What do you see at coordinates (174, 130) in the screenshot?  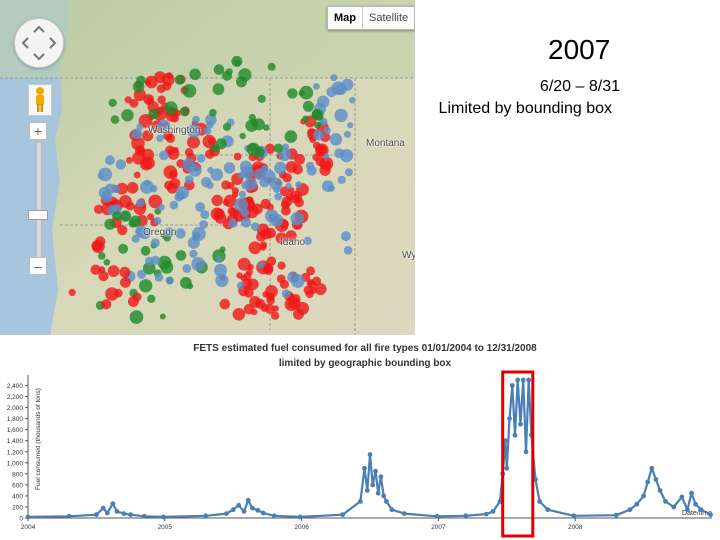 I see `label-washington: Washington` at bounding box center [174, 130].